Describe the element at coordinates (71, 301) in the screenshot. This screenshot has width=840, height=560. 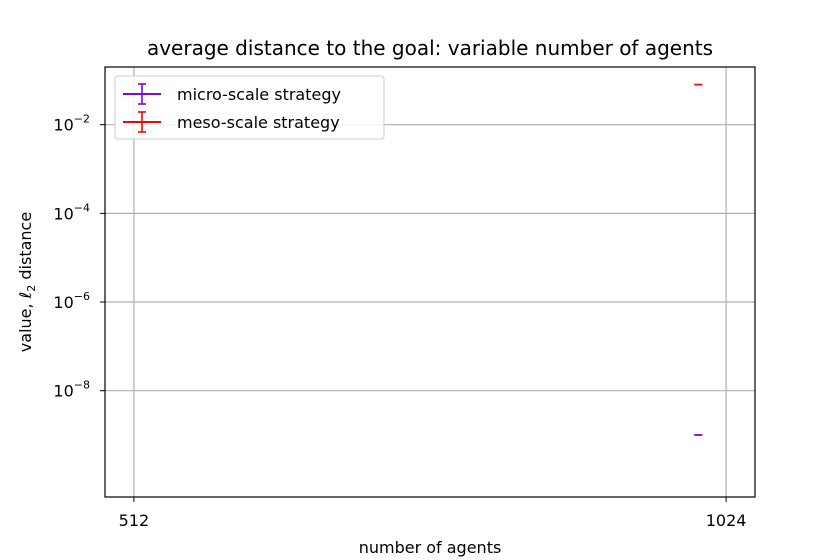
I see `y-tick-label: 10⁻⁶` at that location.